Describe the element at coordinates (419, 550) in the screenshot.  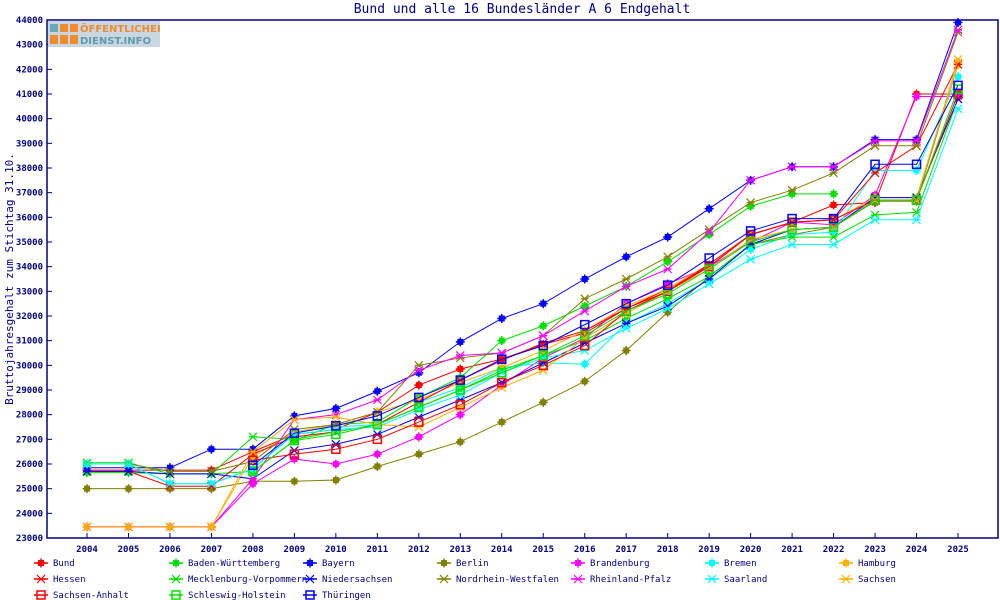
I see `x-tick-label: 2012` at that location.